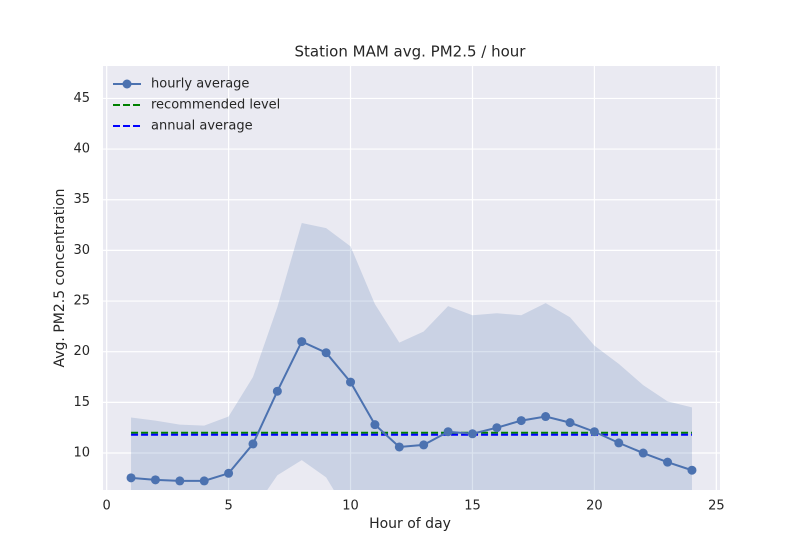  What do you see at coordinates (228, 506) in the screenshot?
I see `x-tick-label: 5` at bounding box center [228, 506].